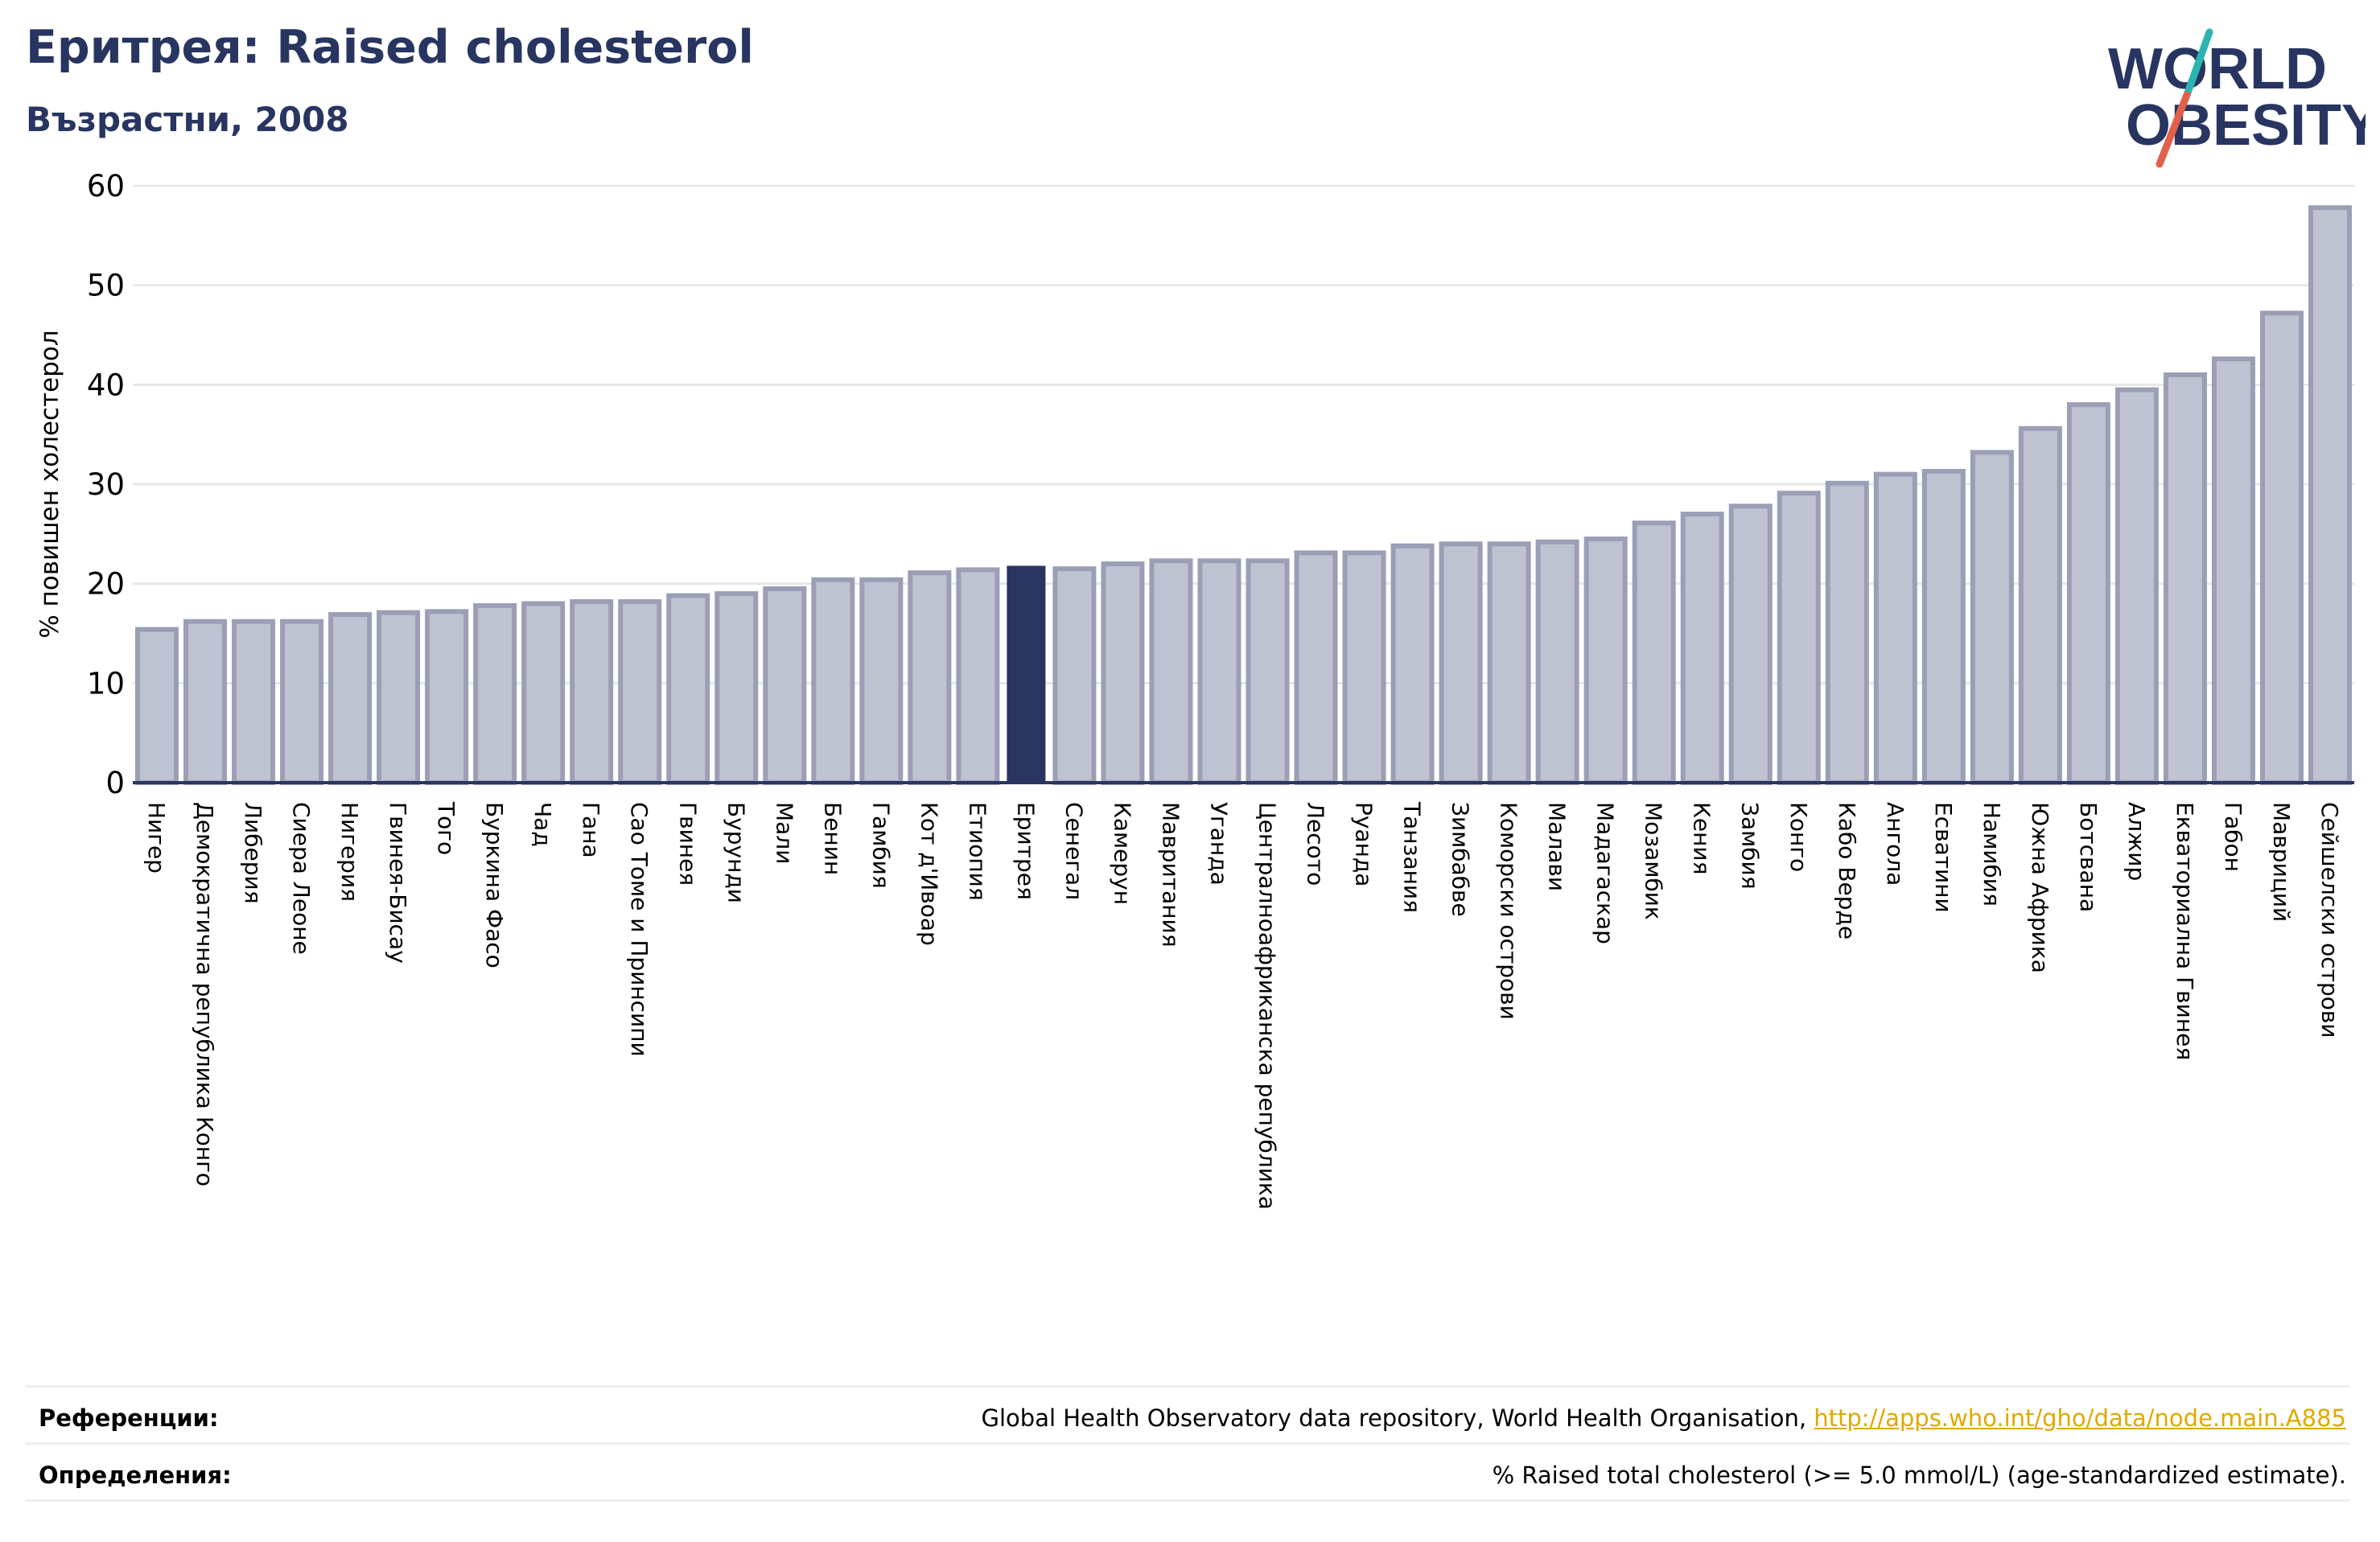 This screenshot has width=2380, height=1542. I want to click on x-tick-label: Централноафриканска република, so click(1267, 1006).